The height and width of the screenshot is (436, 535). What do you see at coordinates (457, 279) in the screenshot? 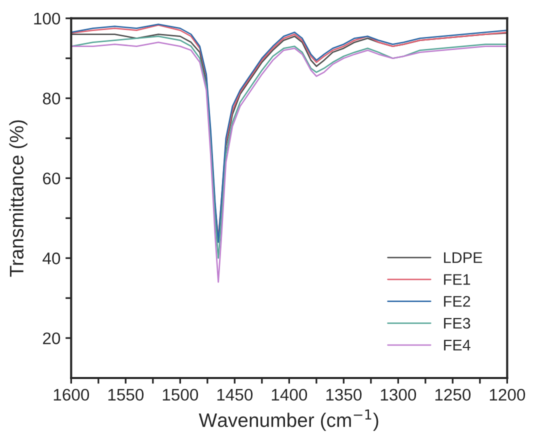
I see `legend-label: FE1` at bounding box center [457, 279].